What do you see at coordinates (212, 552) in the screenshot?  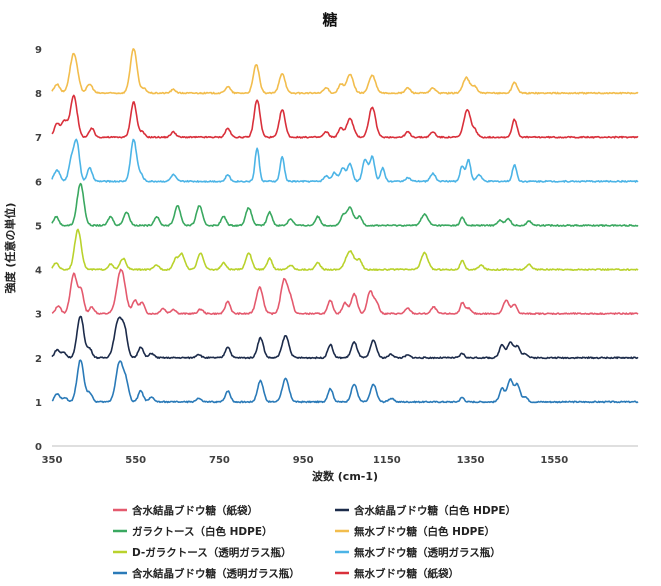 I see `legend-label: D-ガラクトース（透明ガラス瓶）` at bounding box center [212, 552].